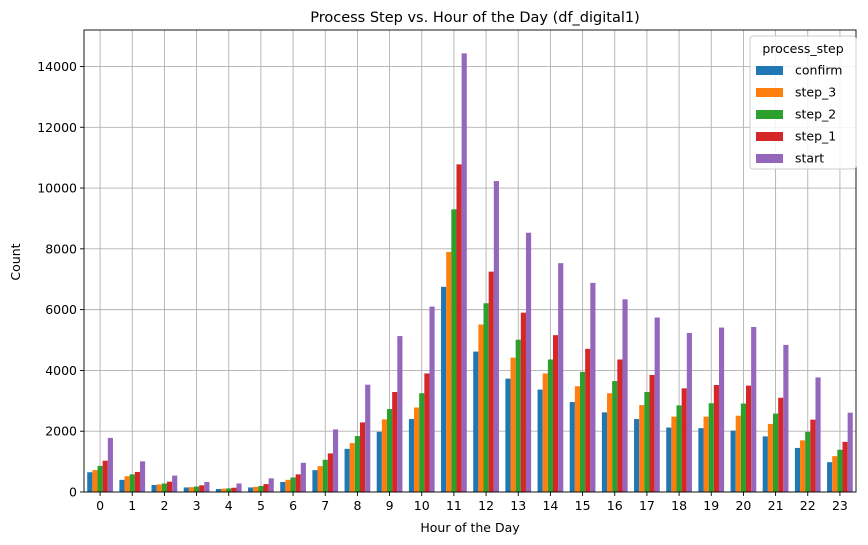  Describe the element at coordinates (818, 70) in the screenshot. I see `legend-label-confirm: confirm` at that location.